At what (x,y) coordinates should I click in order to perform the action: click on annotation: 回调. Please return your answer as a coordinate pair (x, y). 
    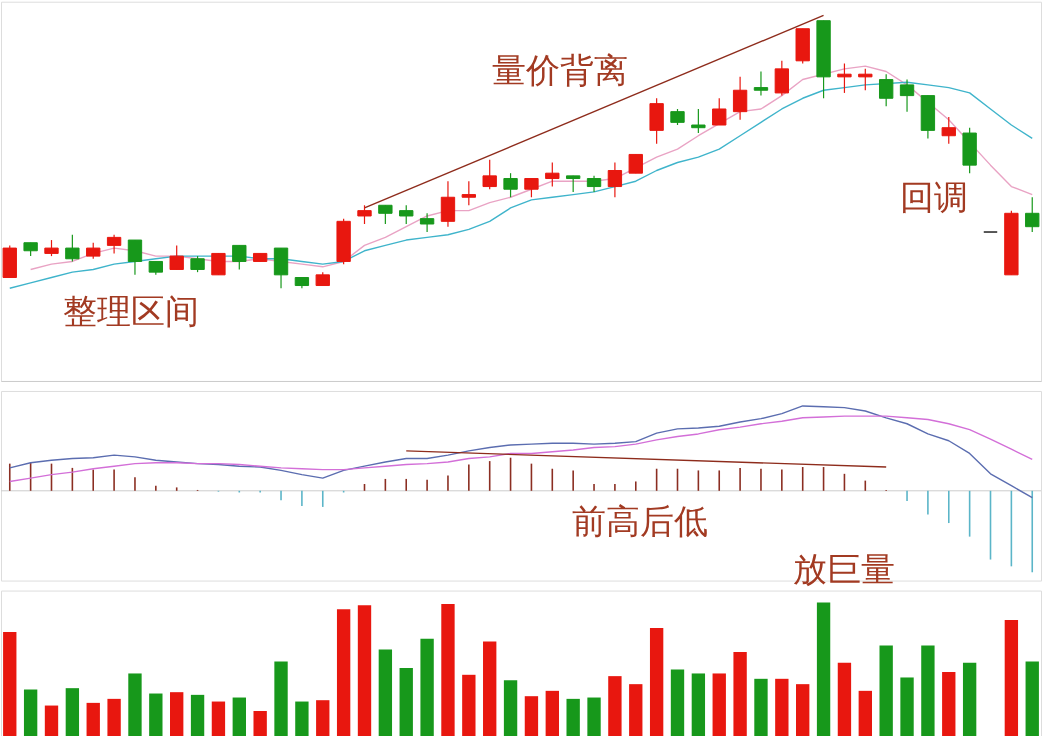
    Looking at the image, I should click on (934, 198).